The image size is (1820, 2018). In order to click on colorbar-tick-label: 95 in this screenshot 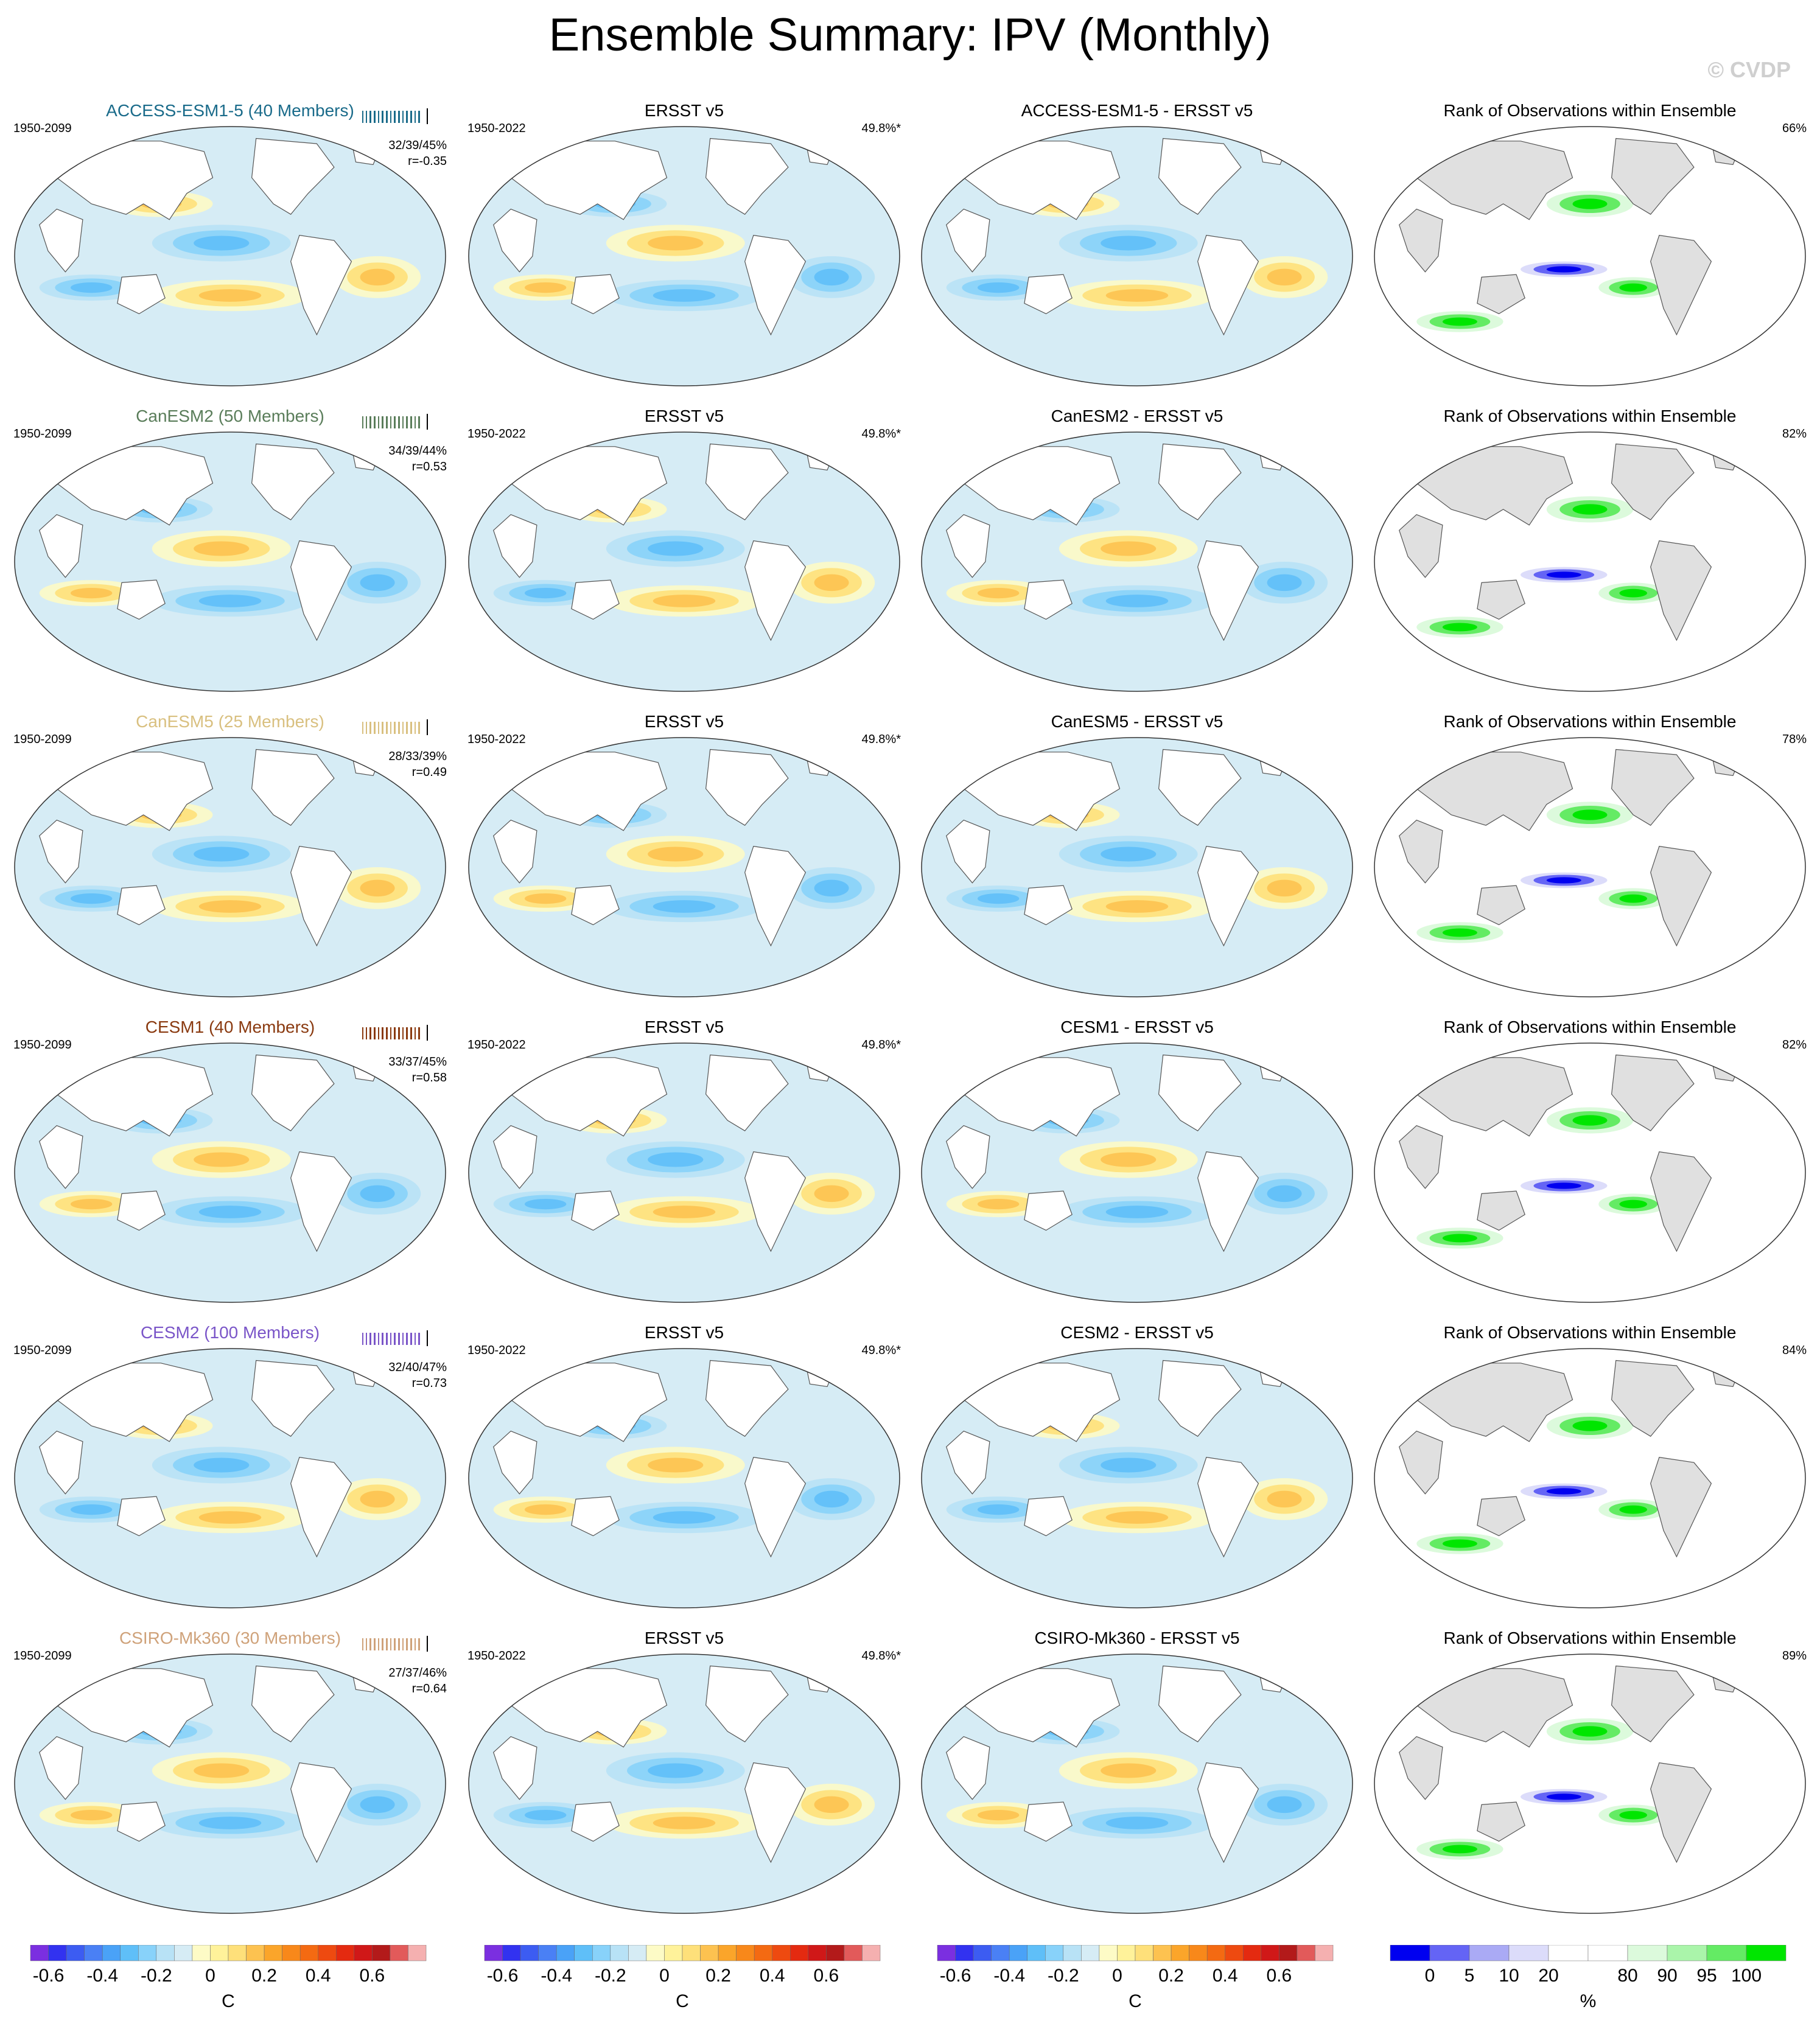, I will do `click(1706, 1976)`.